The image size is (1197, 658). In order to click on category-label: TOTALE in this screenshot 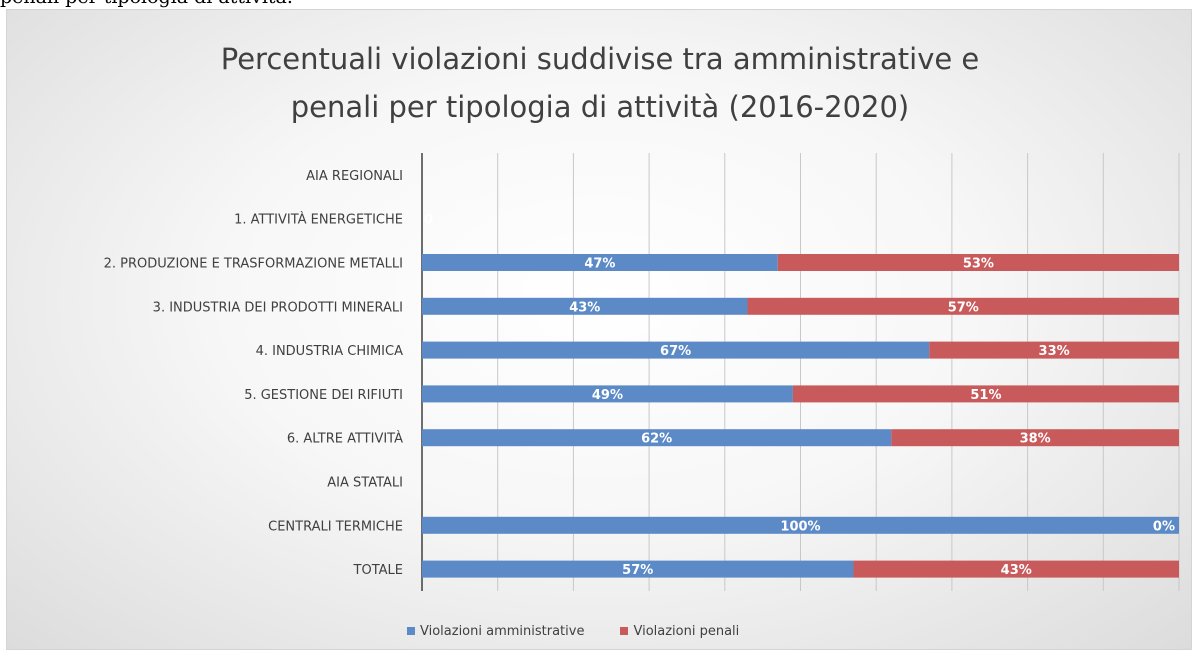, I will do `click(378, 570)`.